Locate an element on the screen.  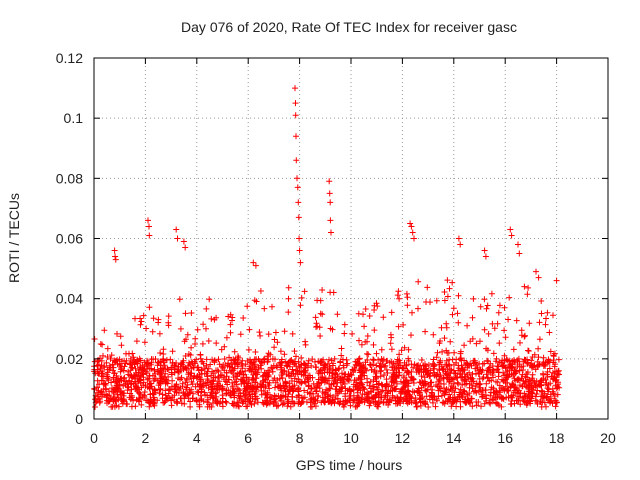
x-tick-label: 10 is located at coordinates (351, 438).